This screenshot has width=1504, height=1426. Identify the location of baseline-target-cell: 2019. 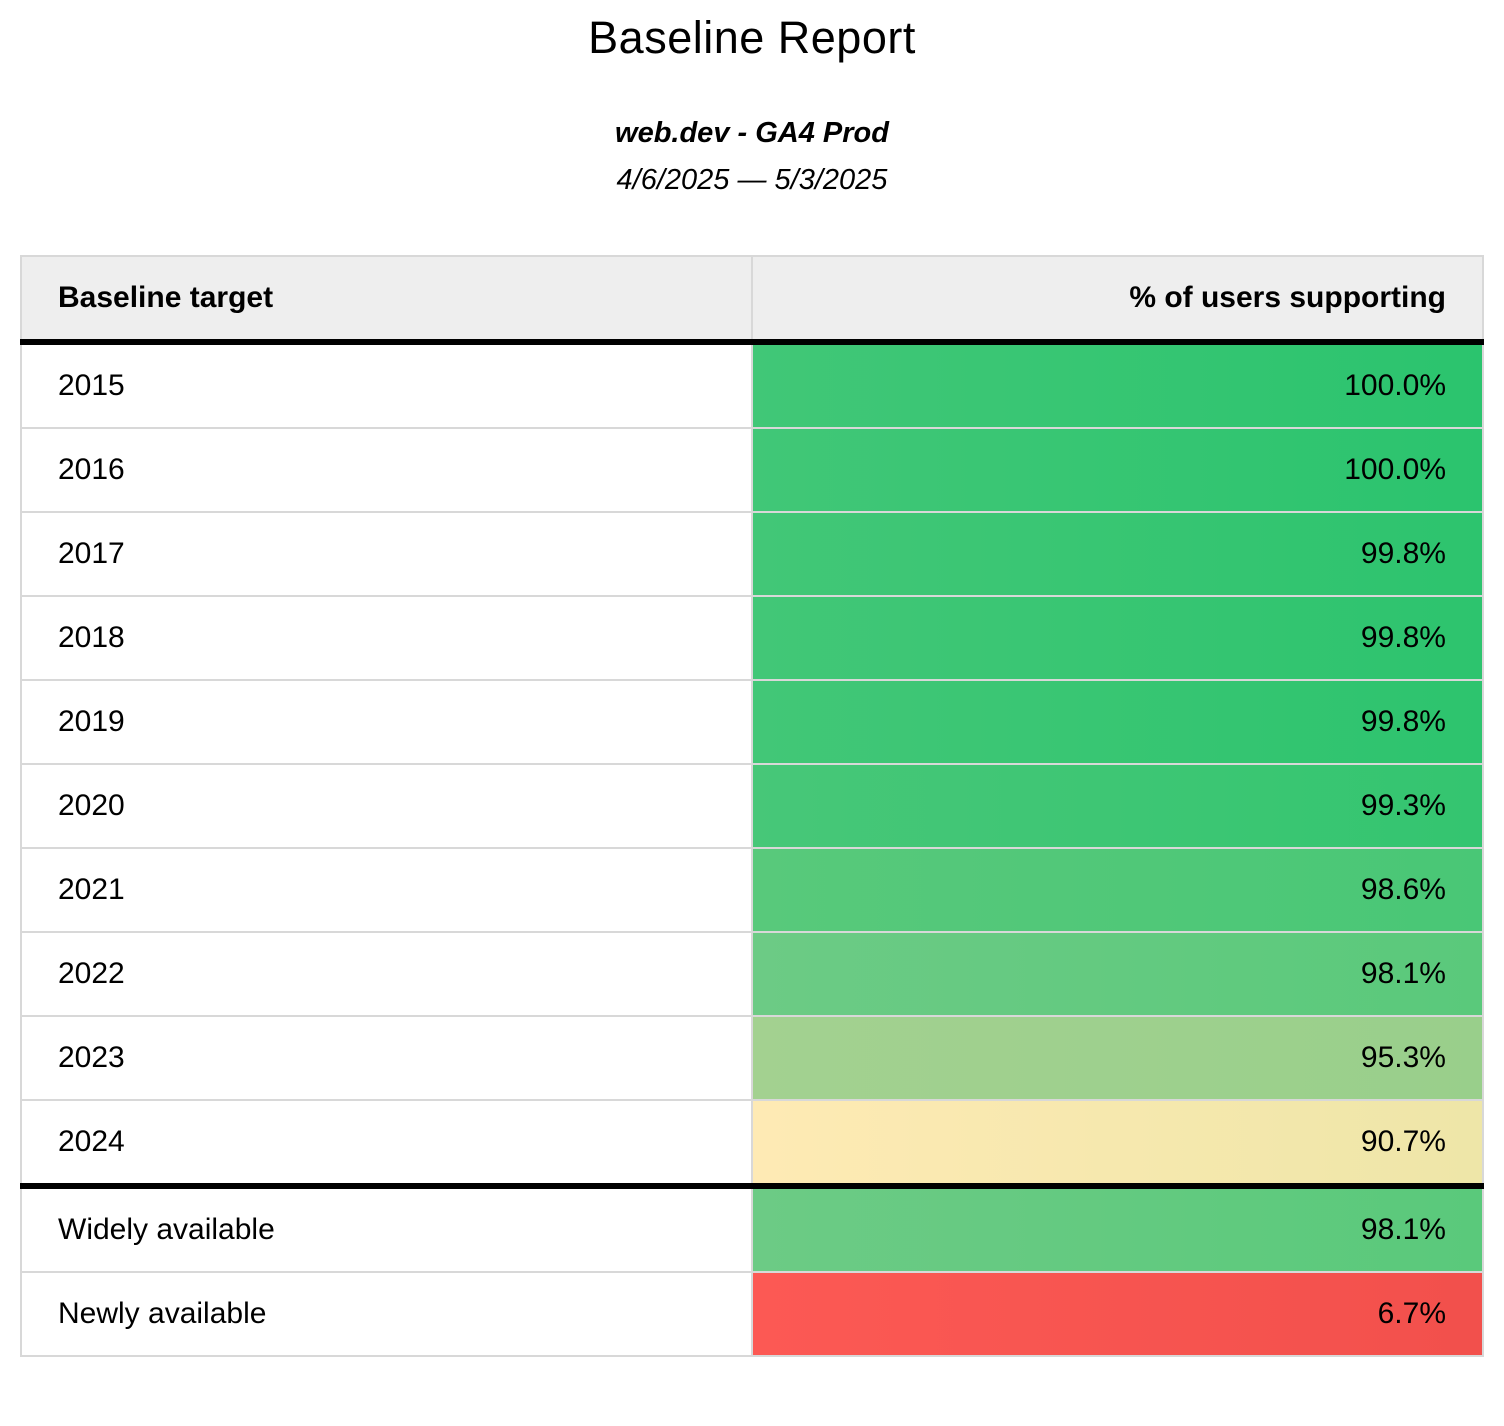
(386, 722).